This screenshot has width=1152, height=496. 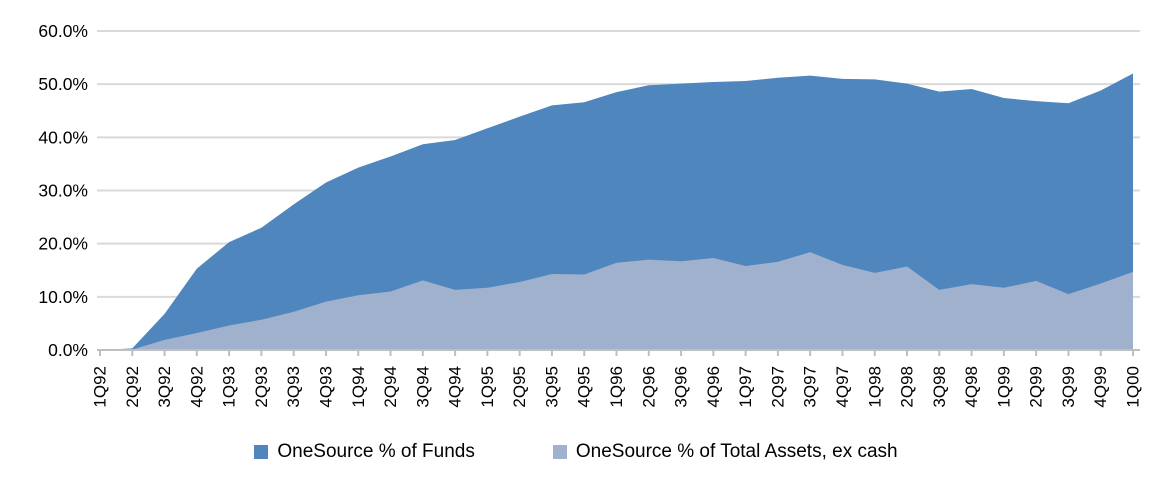 I want to click on x-tick-label: 2Q92, so click(x=132, y=387).